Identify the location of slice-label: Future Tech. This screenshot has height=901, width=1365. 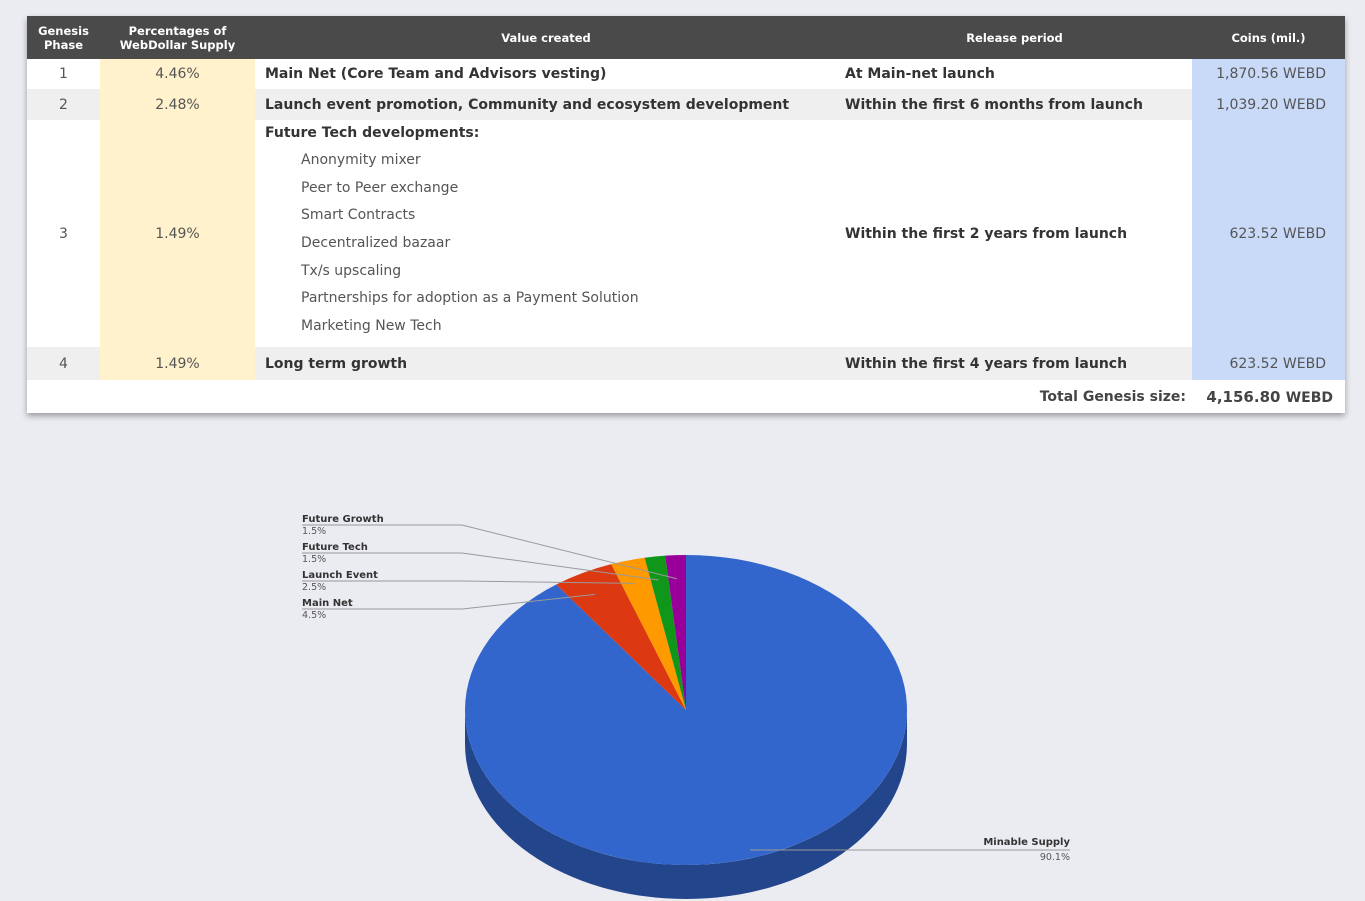
(335, 547).